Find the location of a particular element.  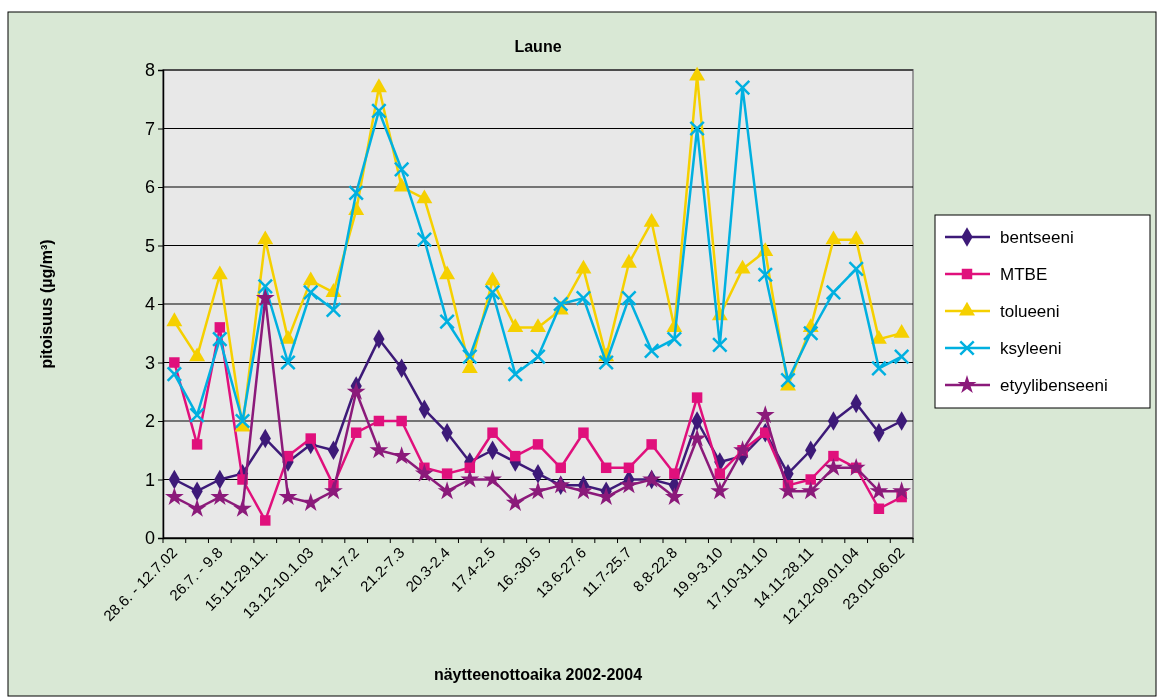

y-tick-label: 6 is located at coordinates (149, 187).